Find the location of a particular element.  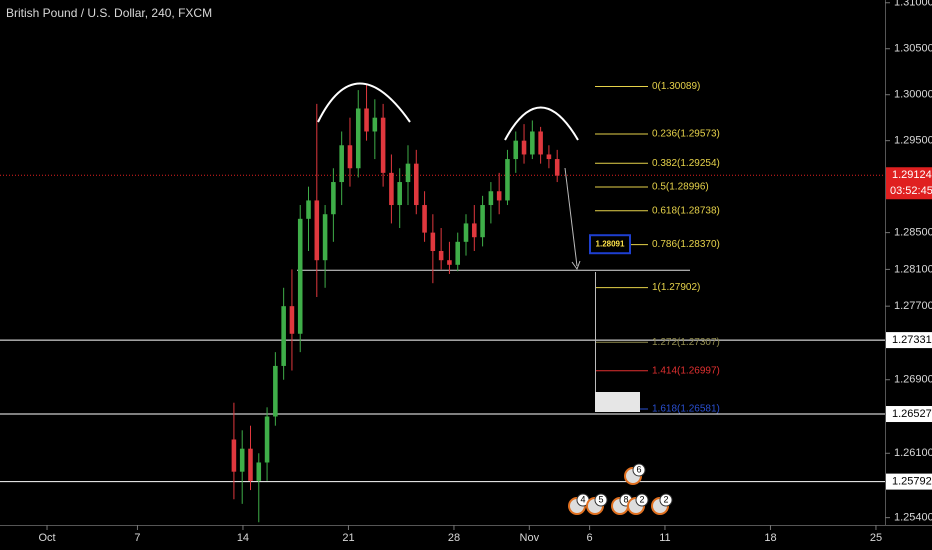

current-price-tag is located at coordinates (909, 183).